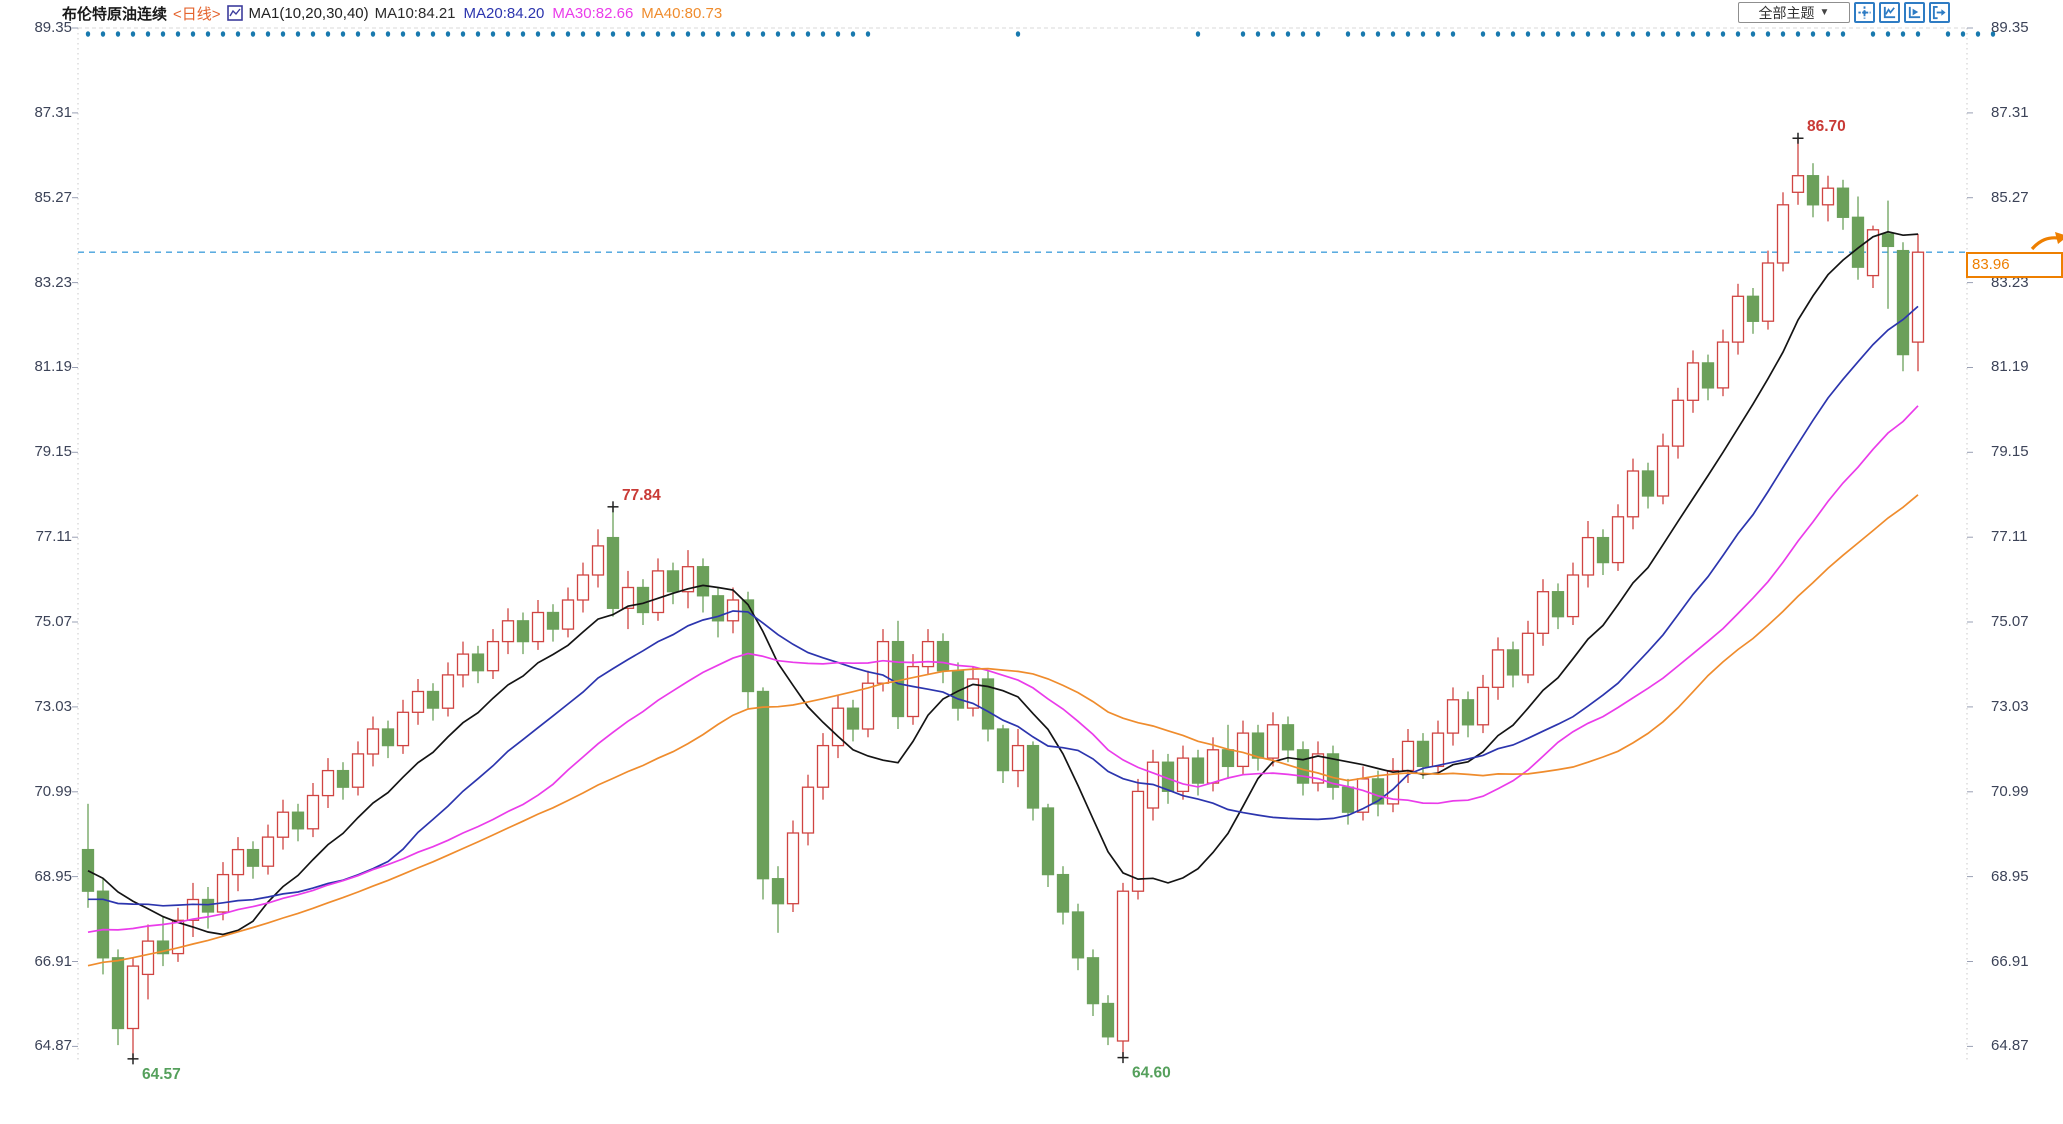 This screenshot has width=2063, height=1124. I want to click on signal-dots-row, so click(1040, 34).